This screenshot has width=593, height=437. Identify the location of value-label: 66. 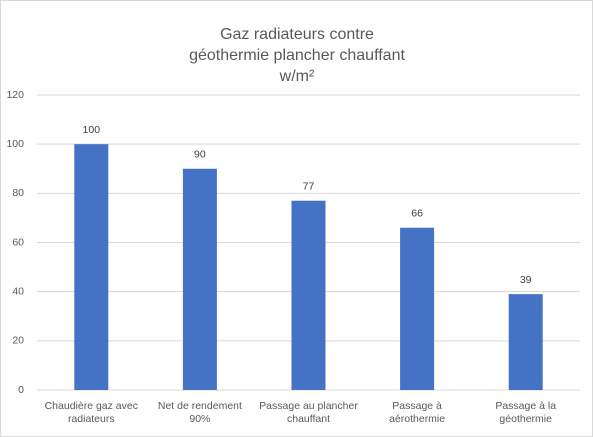
(417, 214).